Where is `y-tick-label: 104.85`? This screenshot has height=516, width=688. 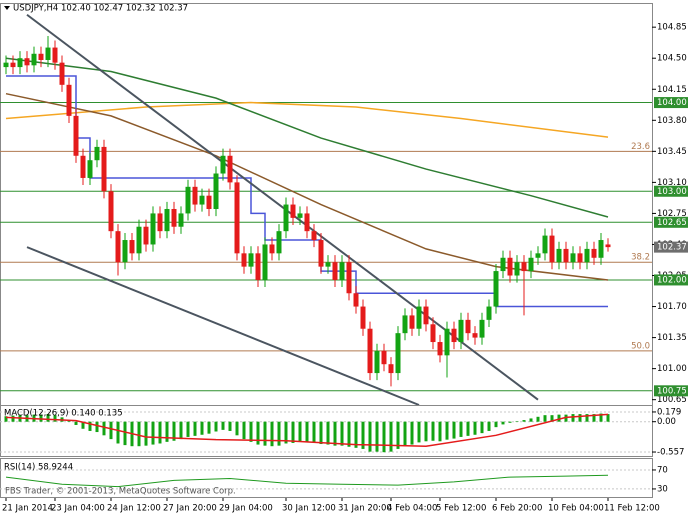
y-tick-label: 104.85 is located at coordinates (672, 28).